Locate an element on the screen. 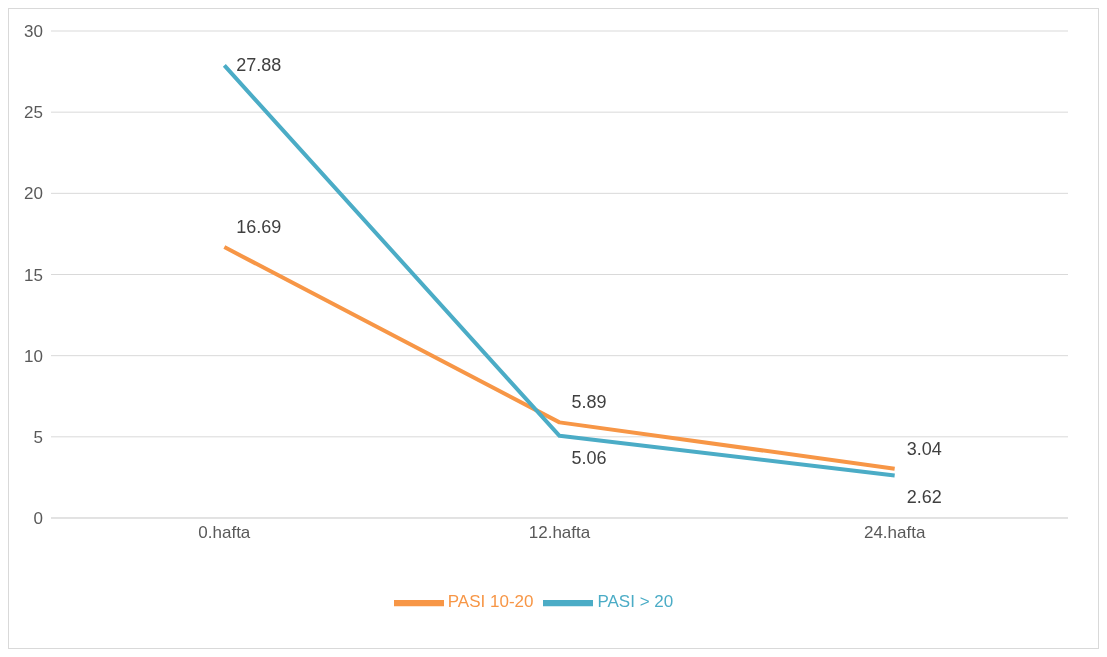  y-tick-label: 20 is located at coordinates (33, 194).